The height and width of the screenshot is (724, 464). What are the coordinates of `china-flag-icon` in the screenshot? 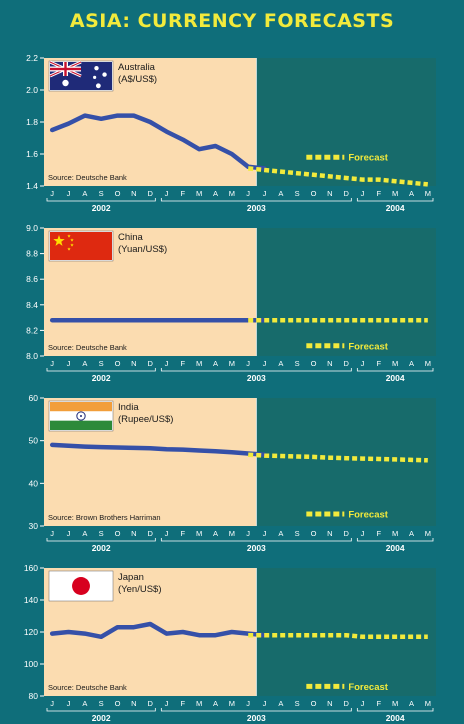 It's located at (81, 246).